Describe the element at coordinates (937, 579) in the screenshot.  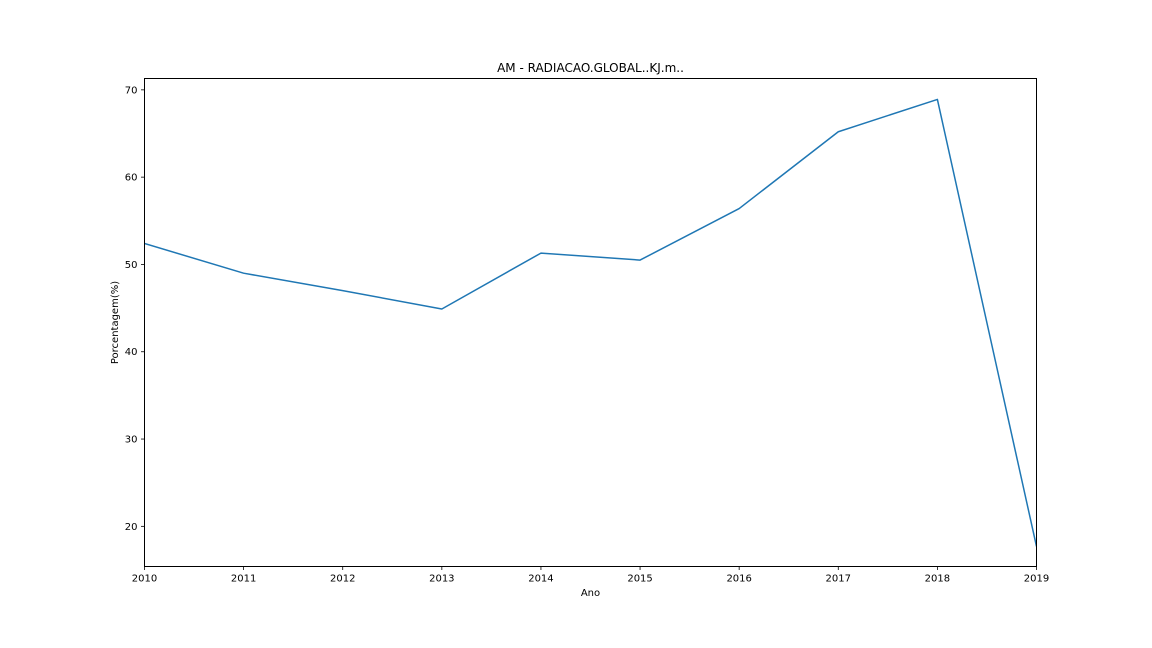
I see `x-tick-label: 2018` at that location.